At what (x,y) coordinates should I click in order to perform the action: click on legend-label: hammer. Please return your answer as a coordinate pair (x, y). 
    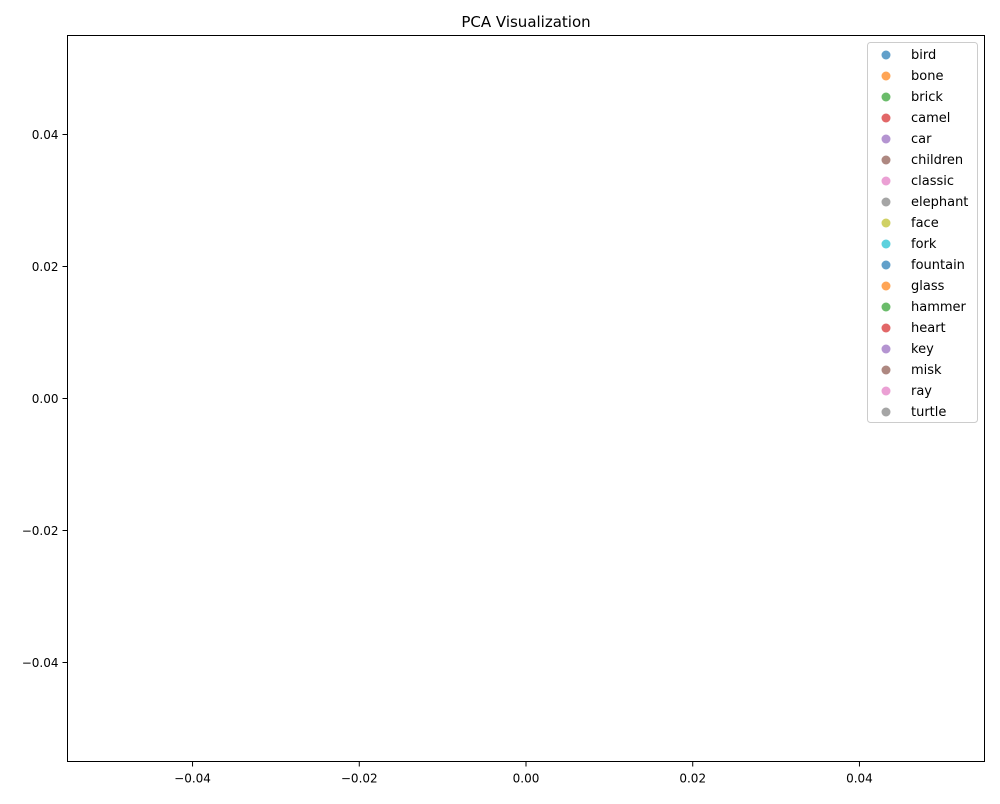
    Looking at the image, I should click on (939, 307).